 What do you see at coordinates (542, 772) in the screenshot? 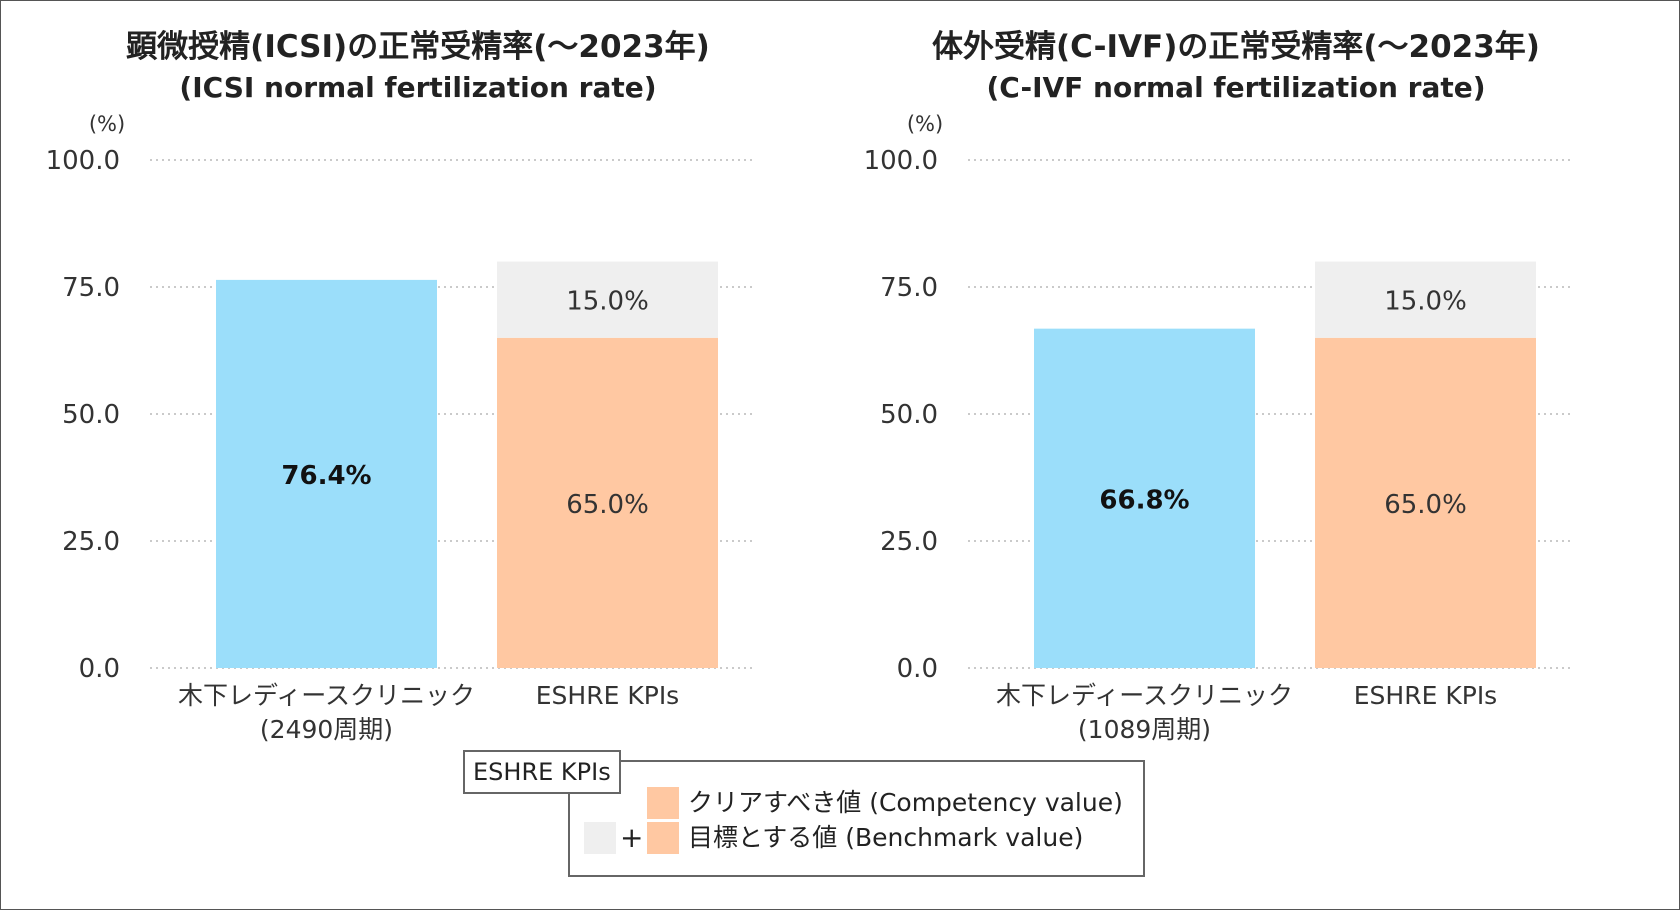
I see `legend-title: ESHRE KPIs` at bounding box center [542, 772].